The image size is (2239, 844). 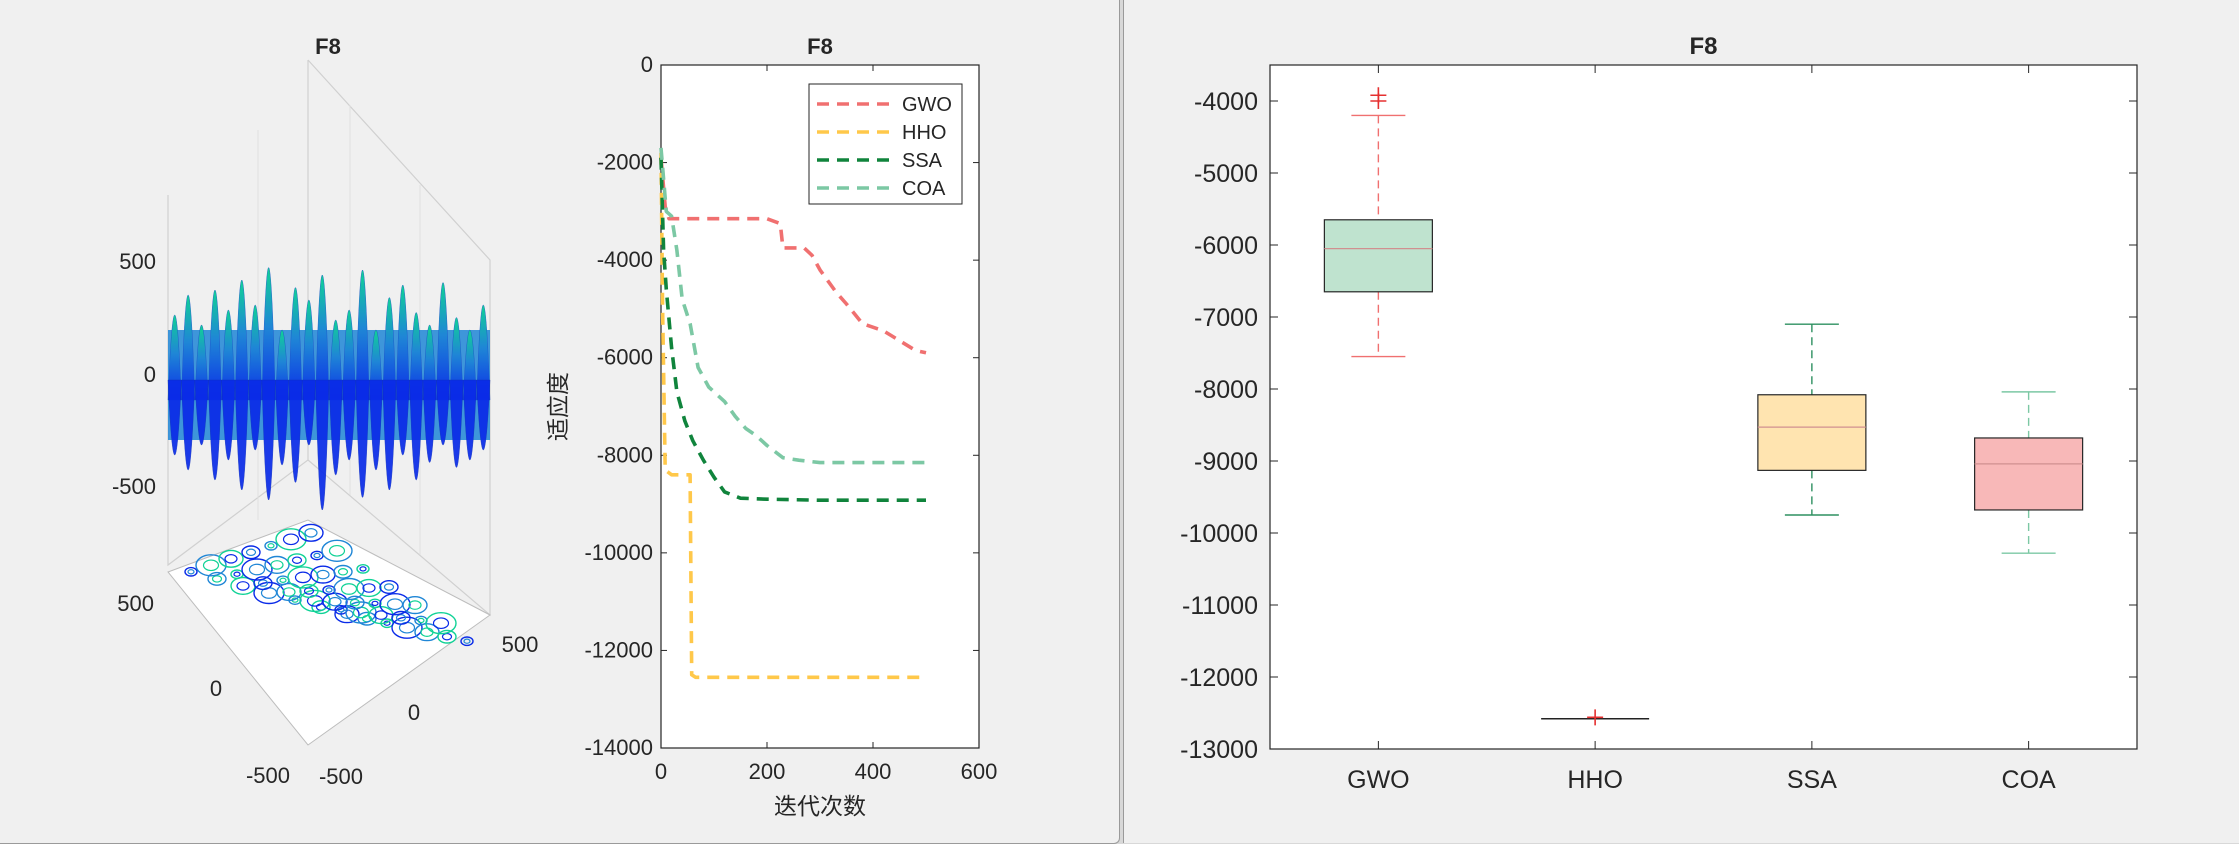 I want to click on convergence-x-tick-label: 600, so click(x=979, y=771).